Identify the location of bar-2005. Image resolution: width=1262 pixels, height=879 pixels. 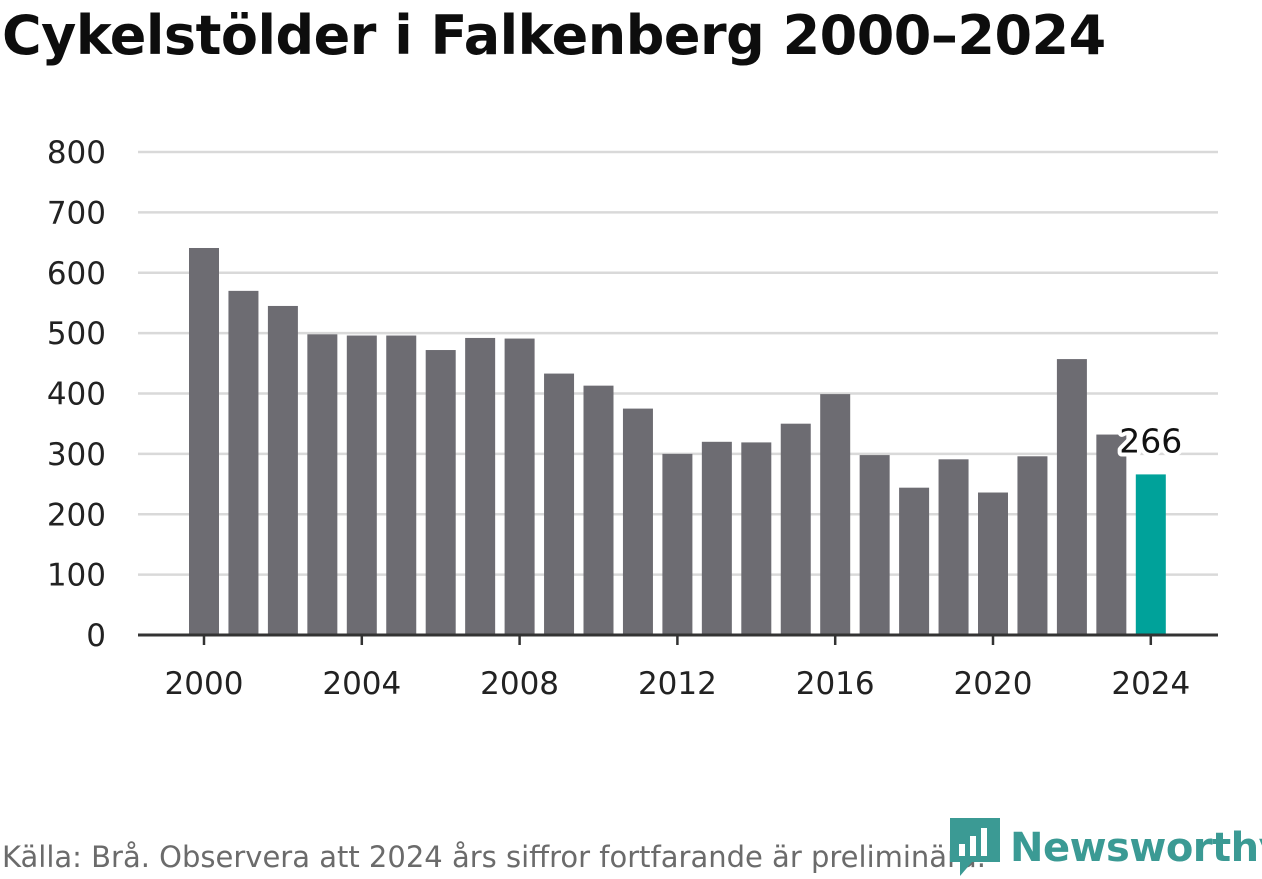
(401, 485).